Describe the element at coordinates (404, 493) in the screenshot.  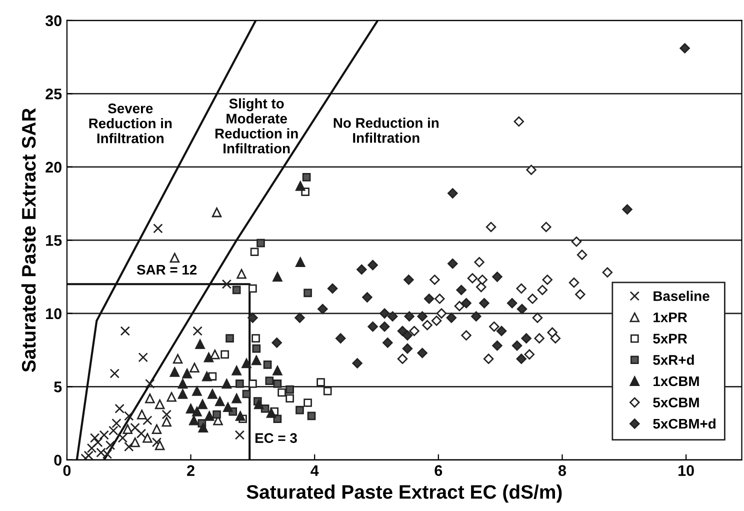
I see `x-axis-title: Saturated Paste Extract EC (dS/m)` at that location.